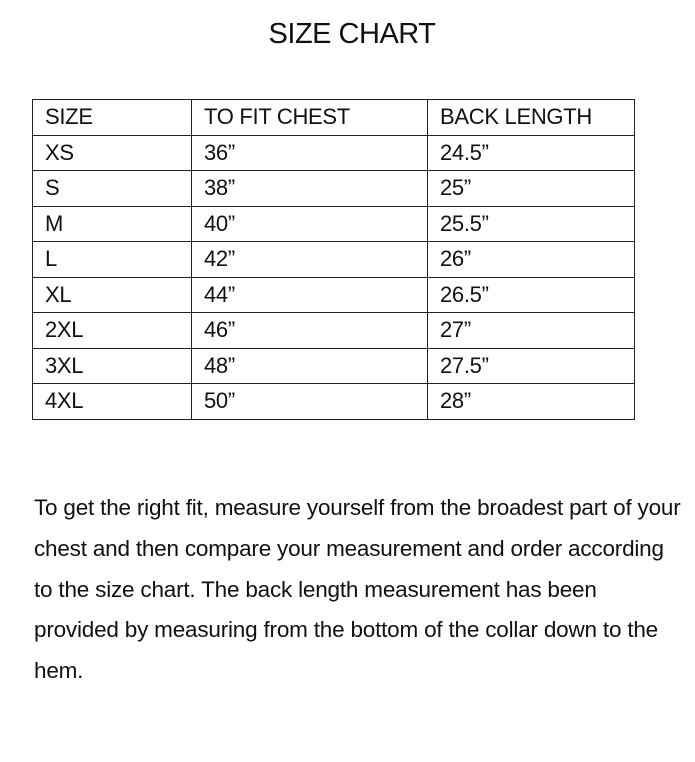 Image resolution: width=695 pixels, height=762 pixels. I want to click on table-row: 4XL 50” 28”, so click(333, 401).